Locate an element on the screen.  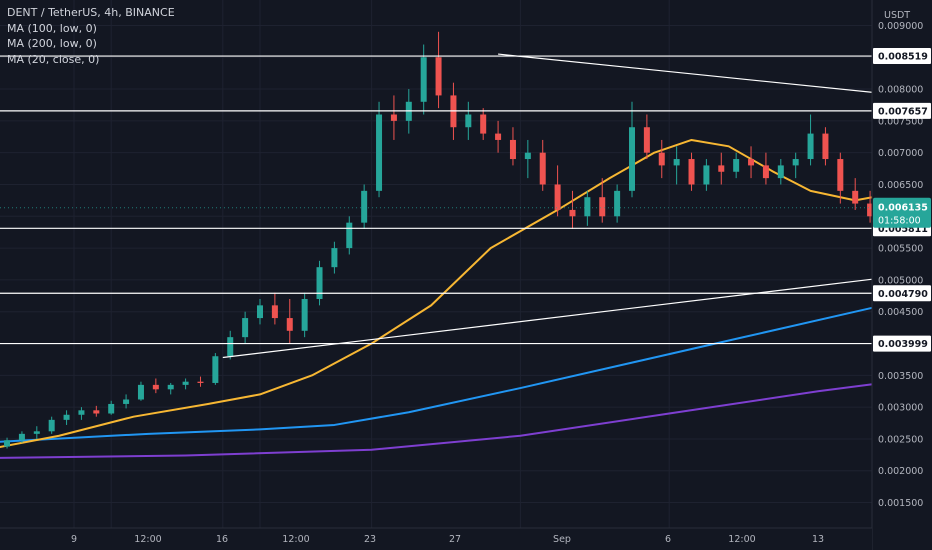
time-tick-label: 23 is located at coordinates (370, 539).